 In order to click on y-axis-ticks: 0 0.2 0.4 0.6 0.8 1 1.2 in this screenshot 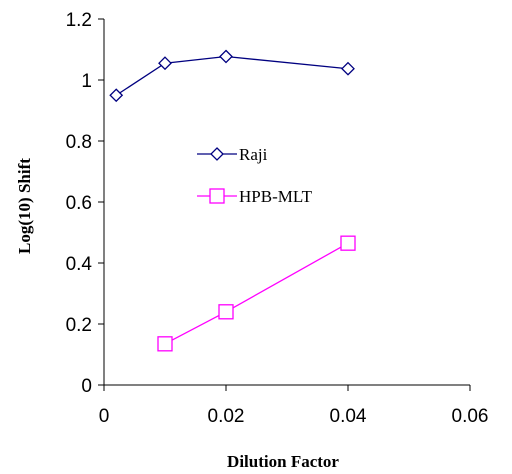, I will do `click(85, 203)`.